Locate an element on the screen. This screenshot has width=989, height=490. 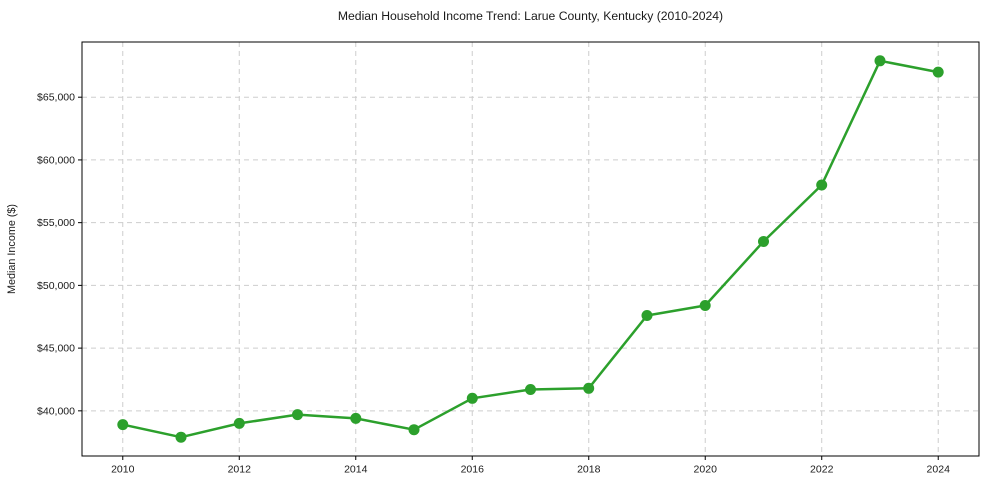
y-tick-label: $45,000 is located at coordinates (56, 349).